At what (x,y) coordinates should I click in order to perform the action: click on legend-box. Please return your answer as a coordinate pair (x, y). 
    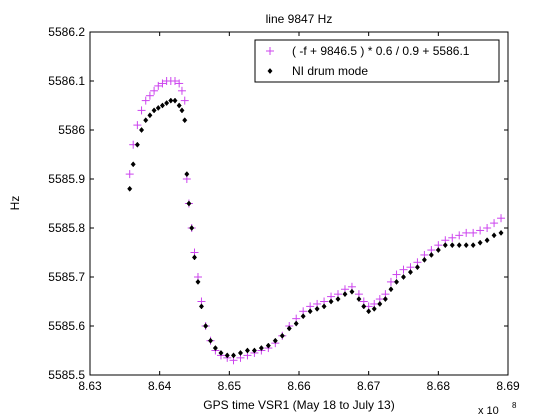
    Looking at the image, I should click on (377, 61).